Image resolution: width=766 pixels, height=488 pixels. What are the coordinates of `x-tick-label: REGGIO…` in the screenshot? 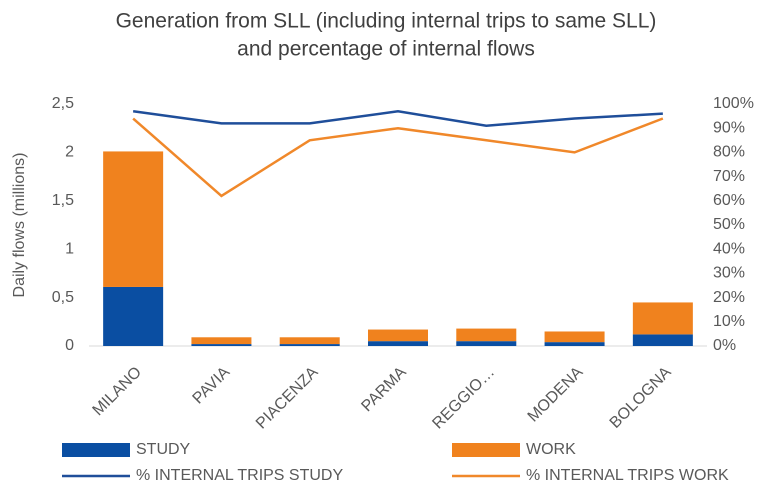 It's located at (463, 398).